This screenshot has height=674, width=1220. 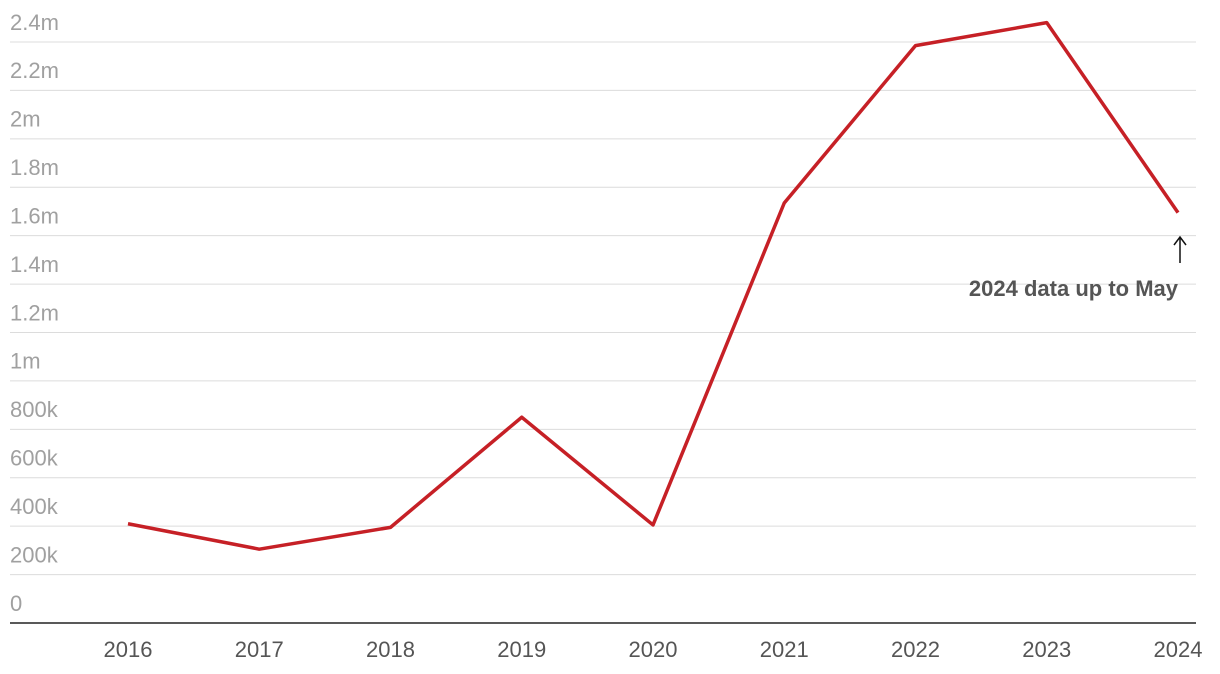 What do you see at coordinates (34, 409) in the screenshot?
I see `y-tick-label: 800k` at bounding box center [34, 409].